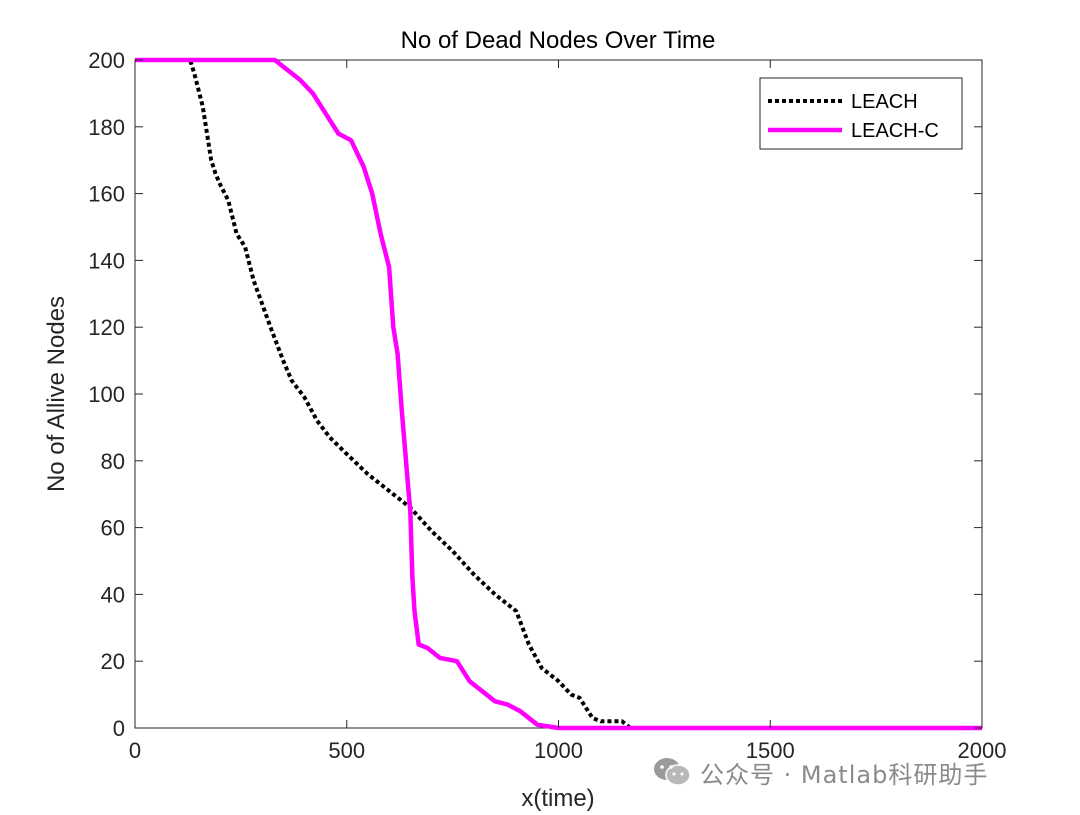 This screenshot has width=1080, height=815. I want to click on chart-title: No of Dead Nodes Over Time, so click(558, 40).